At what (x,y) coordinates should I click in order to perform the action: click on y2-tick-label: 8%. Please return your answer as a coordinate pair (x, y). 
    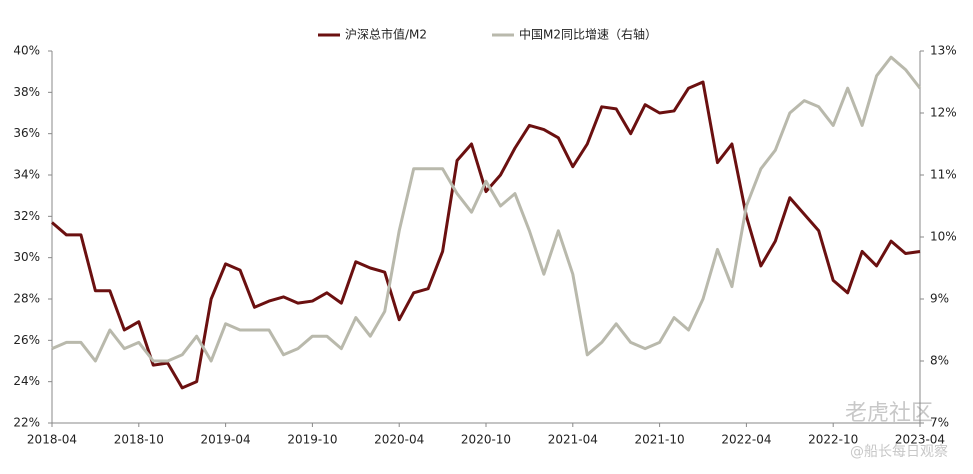
    Looking at the image, I should click on (939, 361).